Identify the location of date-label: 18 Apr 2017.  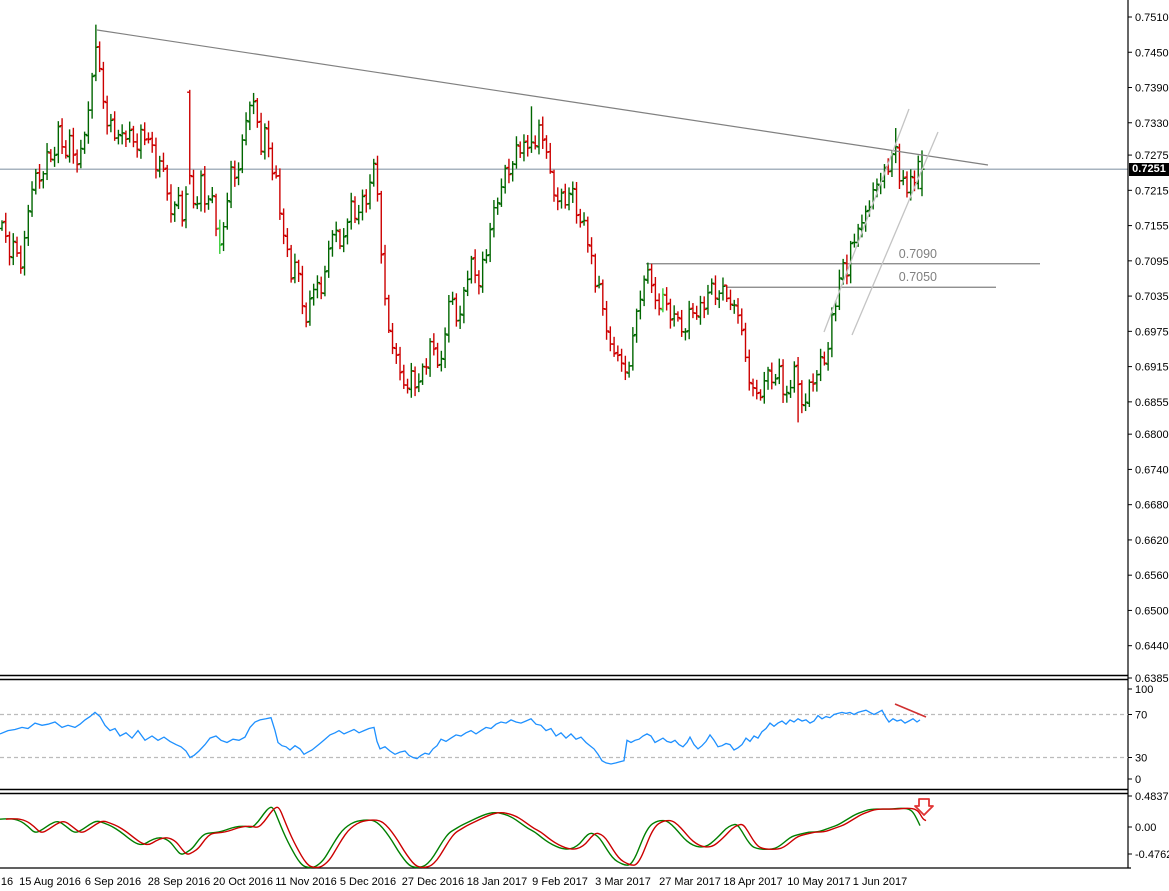
(752, 882).